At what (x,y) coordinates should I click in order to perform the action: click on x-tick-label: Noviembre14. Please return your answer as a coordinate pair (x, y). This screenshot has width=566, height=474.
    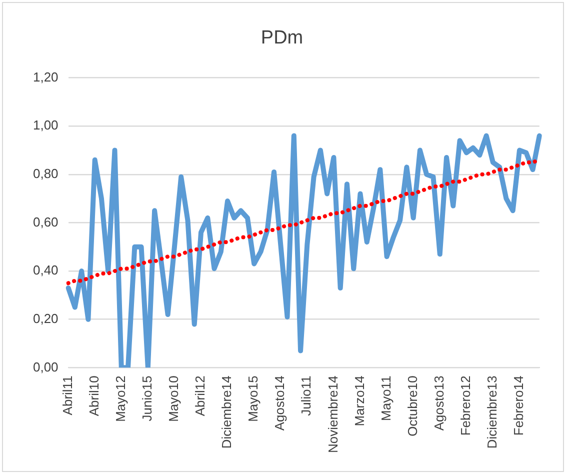
    Looking at the image, I should click on (332, 415).